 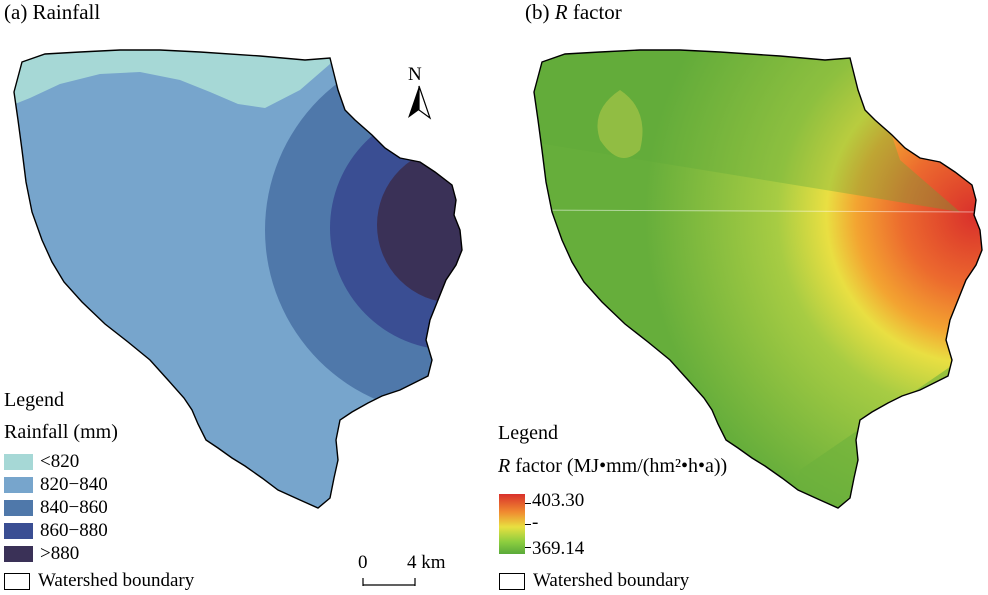 What do you see at coordinates (60, 553) in the screenshot?
I see `legend-label: >880` at bounding box center [60, 553].